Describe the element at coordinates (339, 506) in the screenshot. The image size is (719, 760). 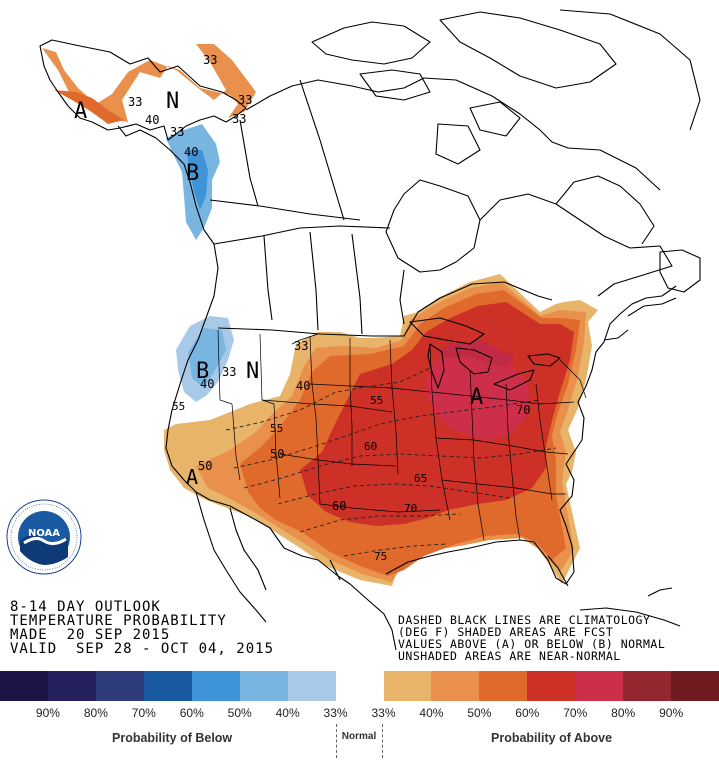
I see `contour-label: 60` at that location.